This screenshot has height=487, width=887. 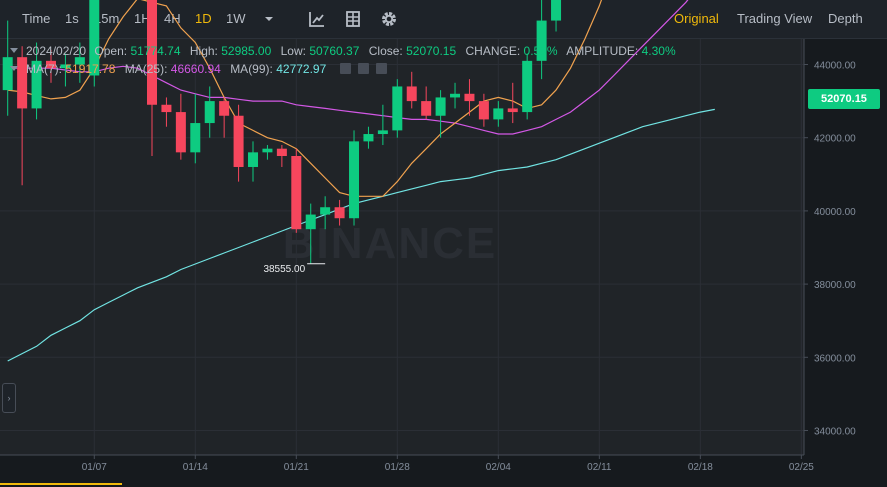 What do you see at coordinates (14, 50) in the screenshot?
I see `ohlc-collapse-triangle-icon` at bounding box center [14, 50].